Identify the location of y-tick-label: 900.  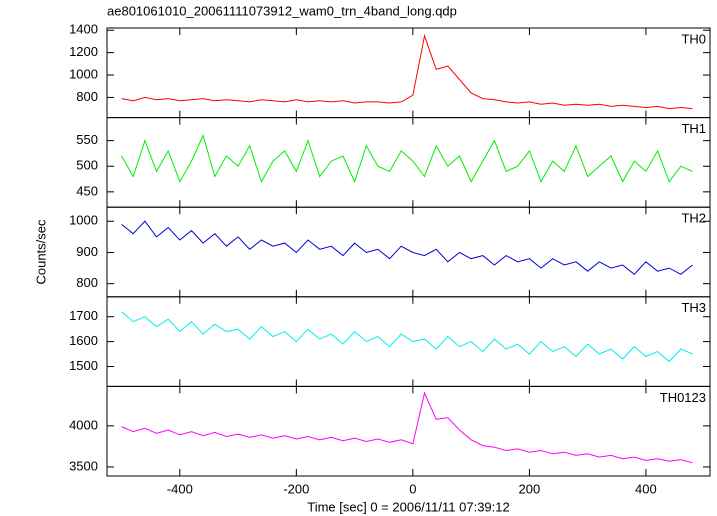
(87, 251).